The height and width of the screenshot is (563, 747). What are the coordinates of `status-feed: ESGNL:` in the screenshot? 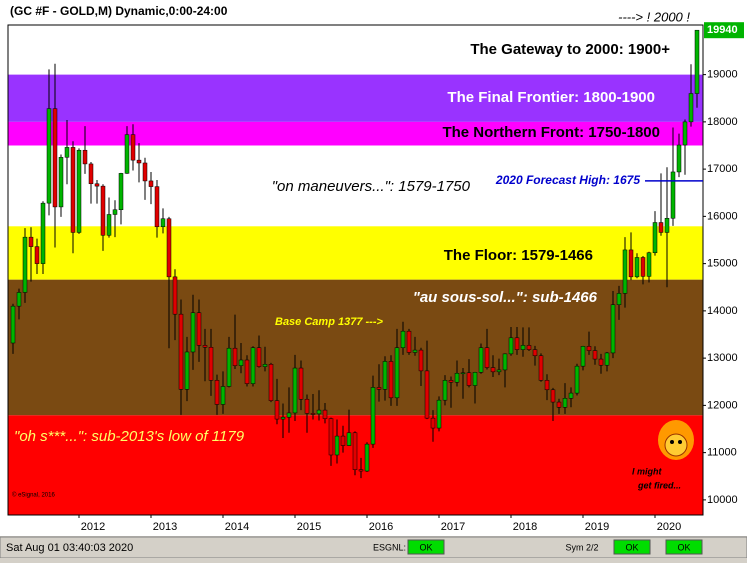 It's located at (389, 547).